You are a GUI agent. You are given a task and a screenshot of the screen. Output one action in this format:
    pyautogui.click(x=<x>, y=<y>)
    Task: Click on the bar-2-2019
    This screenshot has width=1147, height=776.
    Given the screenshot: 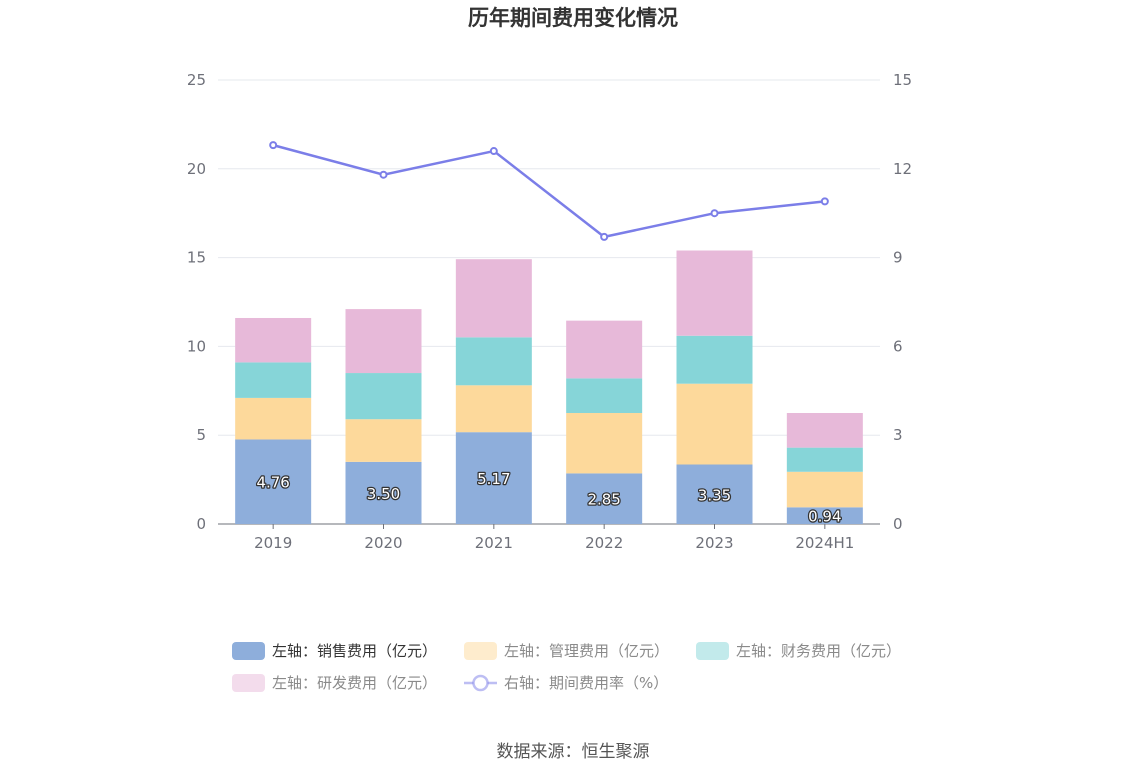 What is the action you would take?
    pyautogui.click(x=273, y=418)
    